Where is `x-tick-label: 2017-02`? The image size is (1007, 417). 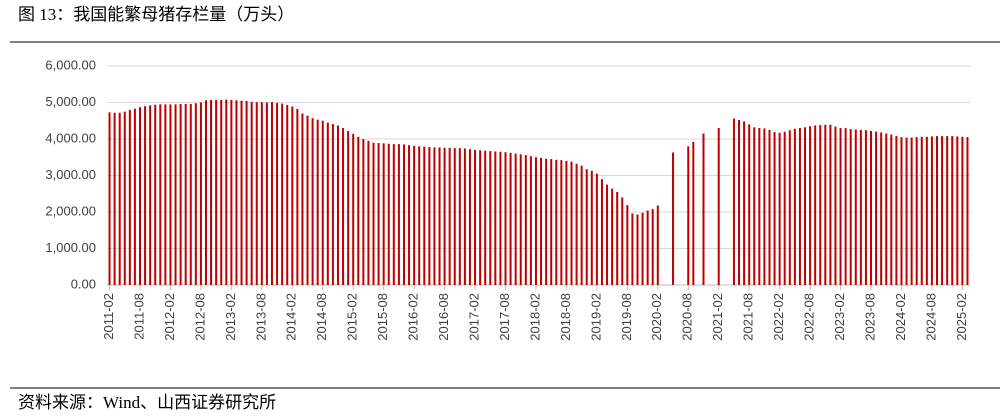
x-tick-label: 2017-02 is located at coordinates (473, 317).